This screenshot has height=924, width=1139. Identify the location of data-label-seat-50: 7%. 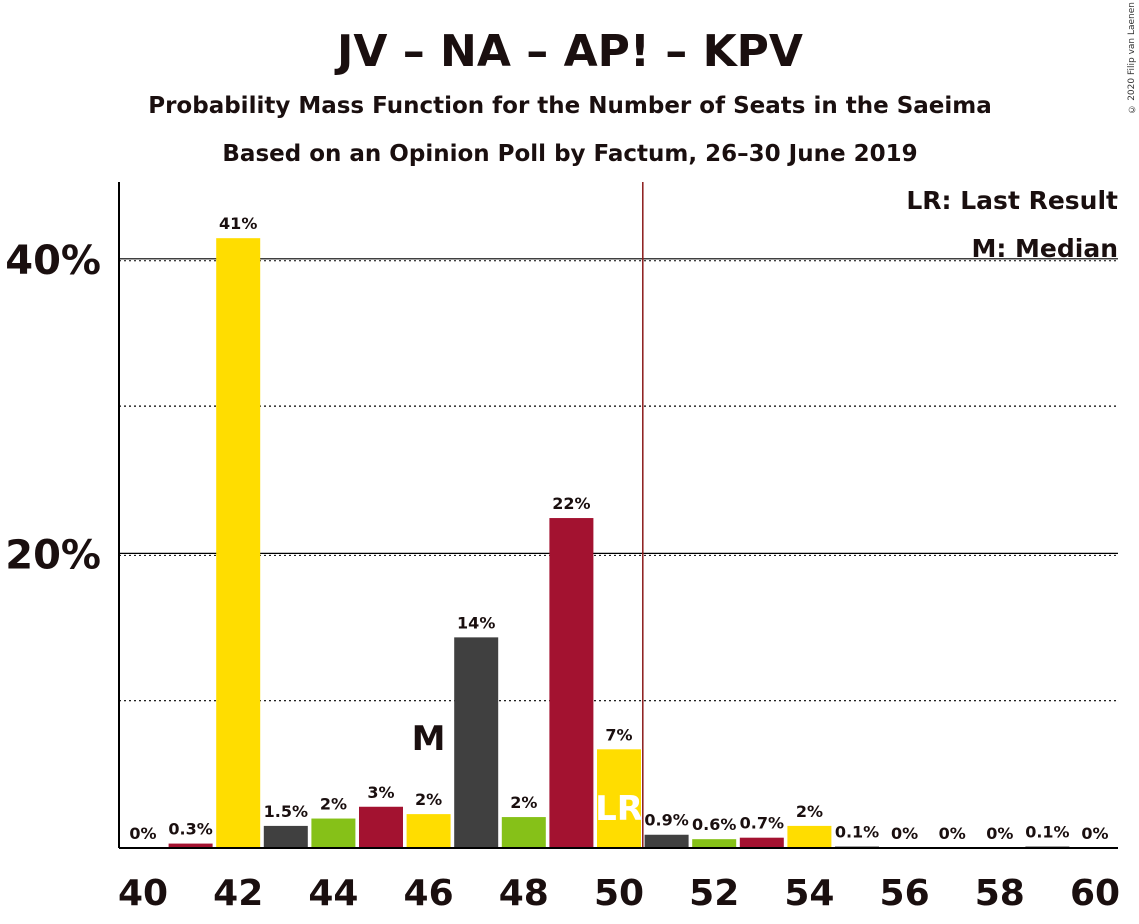
(618, 734).